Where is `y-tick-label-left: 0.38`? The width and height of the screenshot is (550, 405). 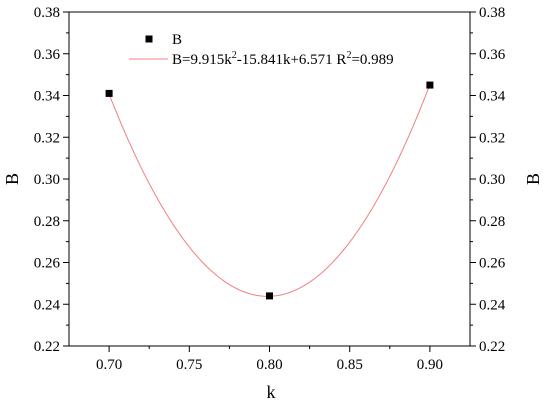
y-tick-label-left: 0.38 is located at coordinates (47, 13).